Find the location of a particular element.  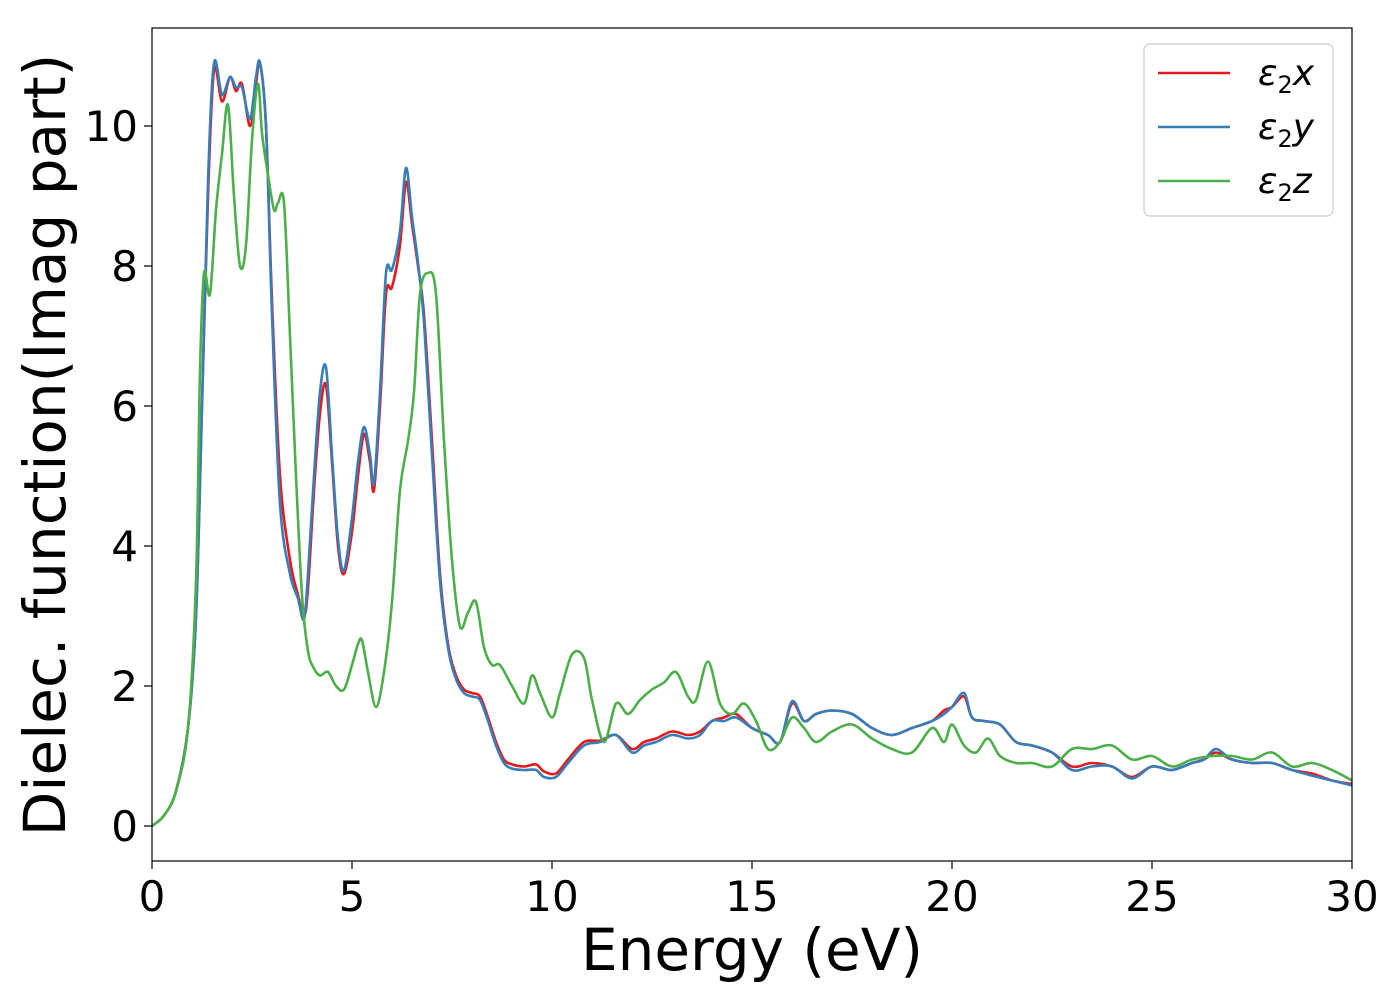

x-axis-label: Energy (eV) is located at coordinates (752, 950).